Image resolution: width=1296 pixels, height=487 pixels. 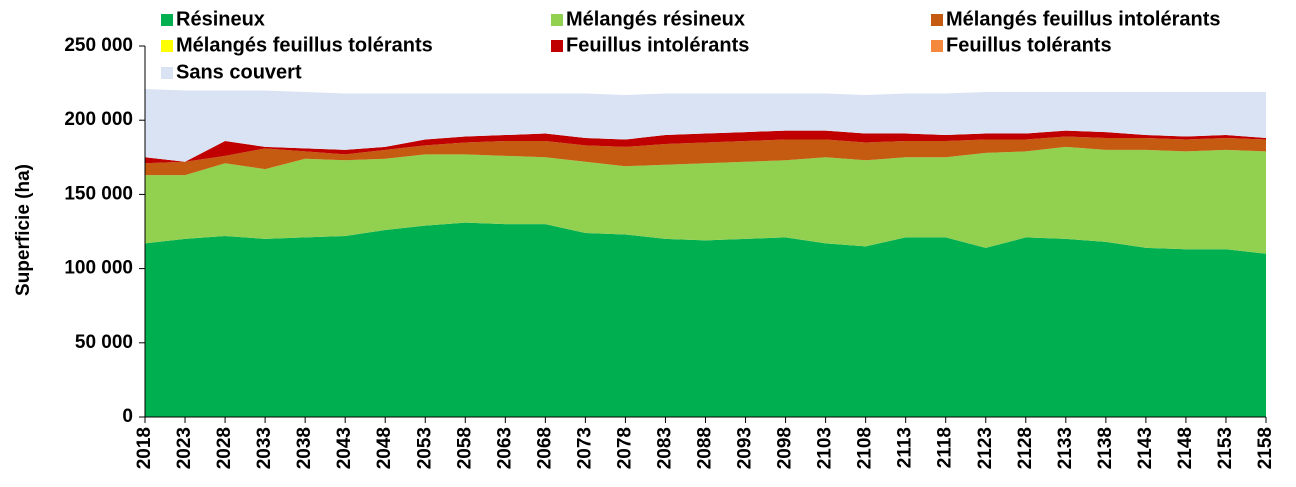 I want to click on legend-label: Résineux, so click(x=220, y=19).